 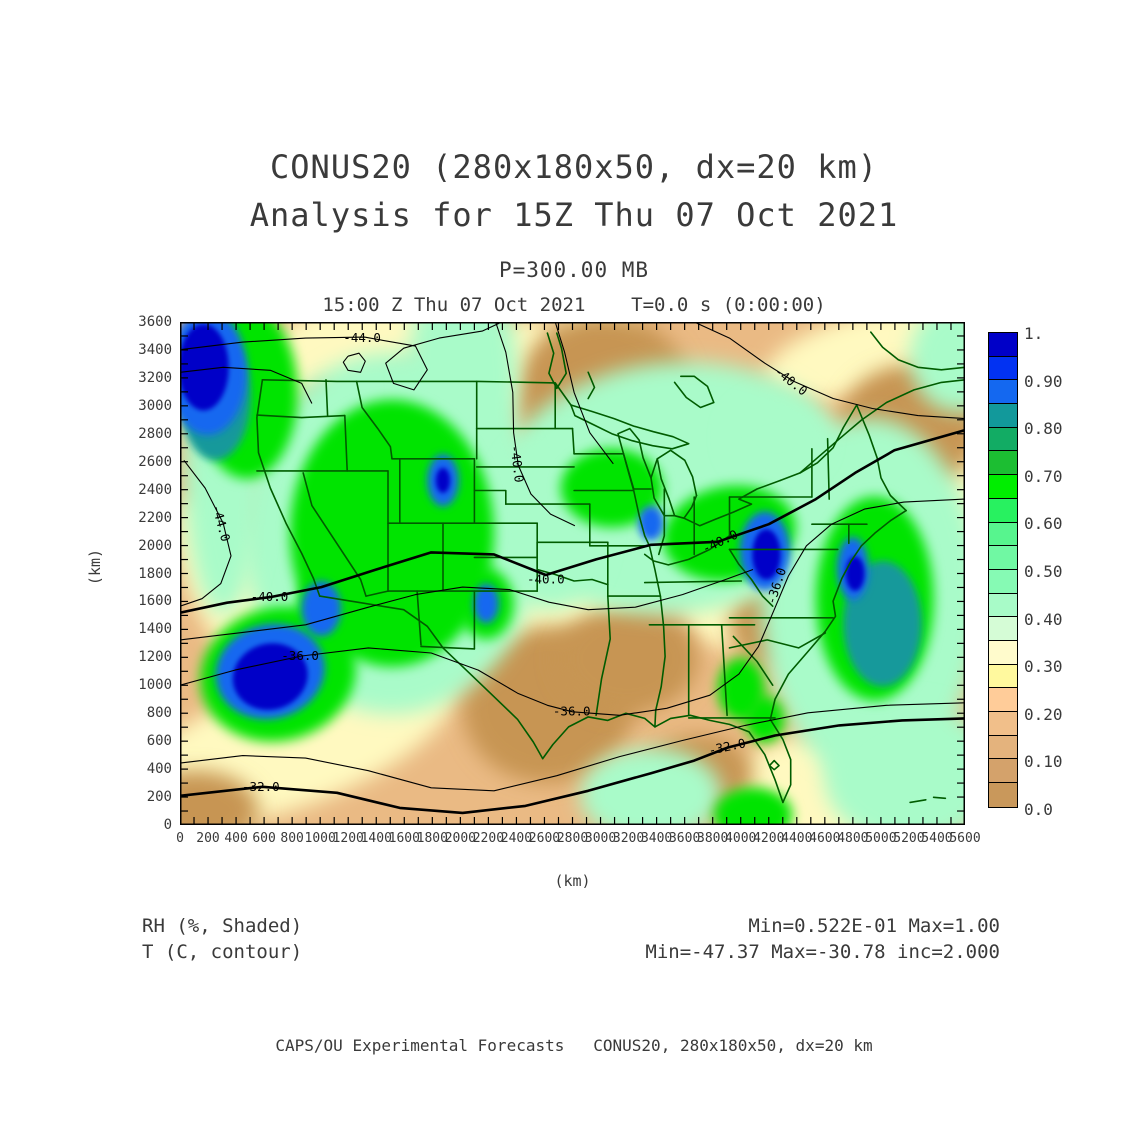 What do you see at coordinates (155, 349) in the screenshot?
I see `y-tick-label: 3400` at bounding box center [155, 349].